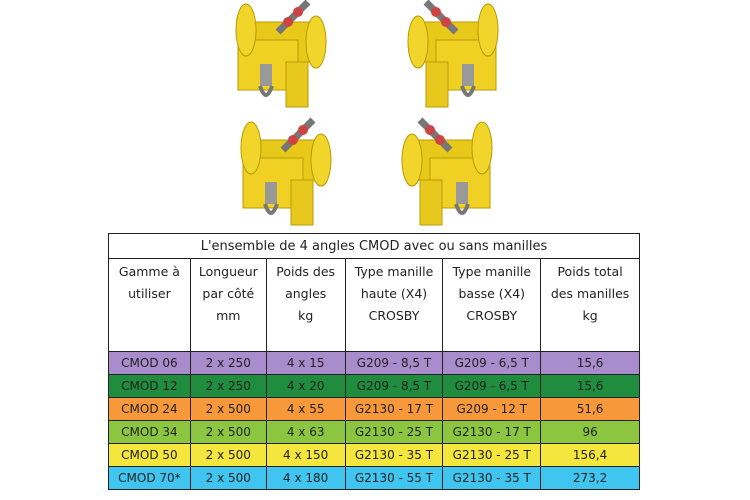  Describe the element at coordinates (590, 293) in the screenshot. I see `header-line: des manilles` at that location.